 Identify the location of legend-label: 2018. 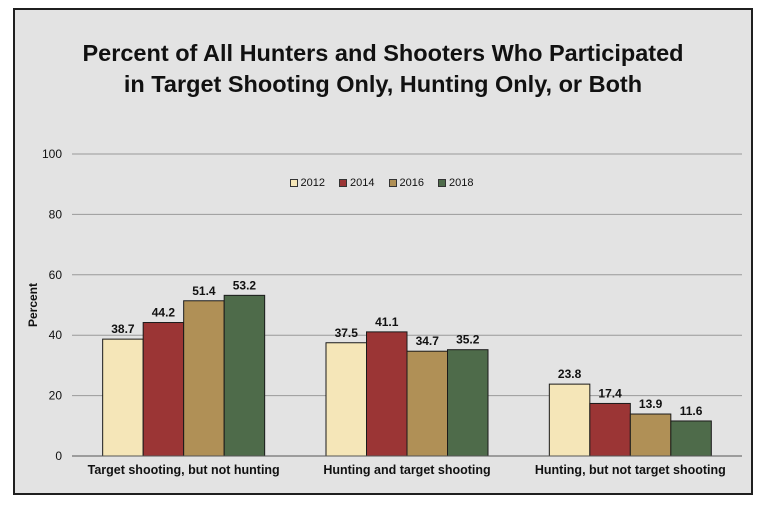
(461, 183).